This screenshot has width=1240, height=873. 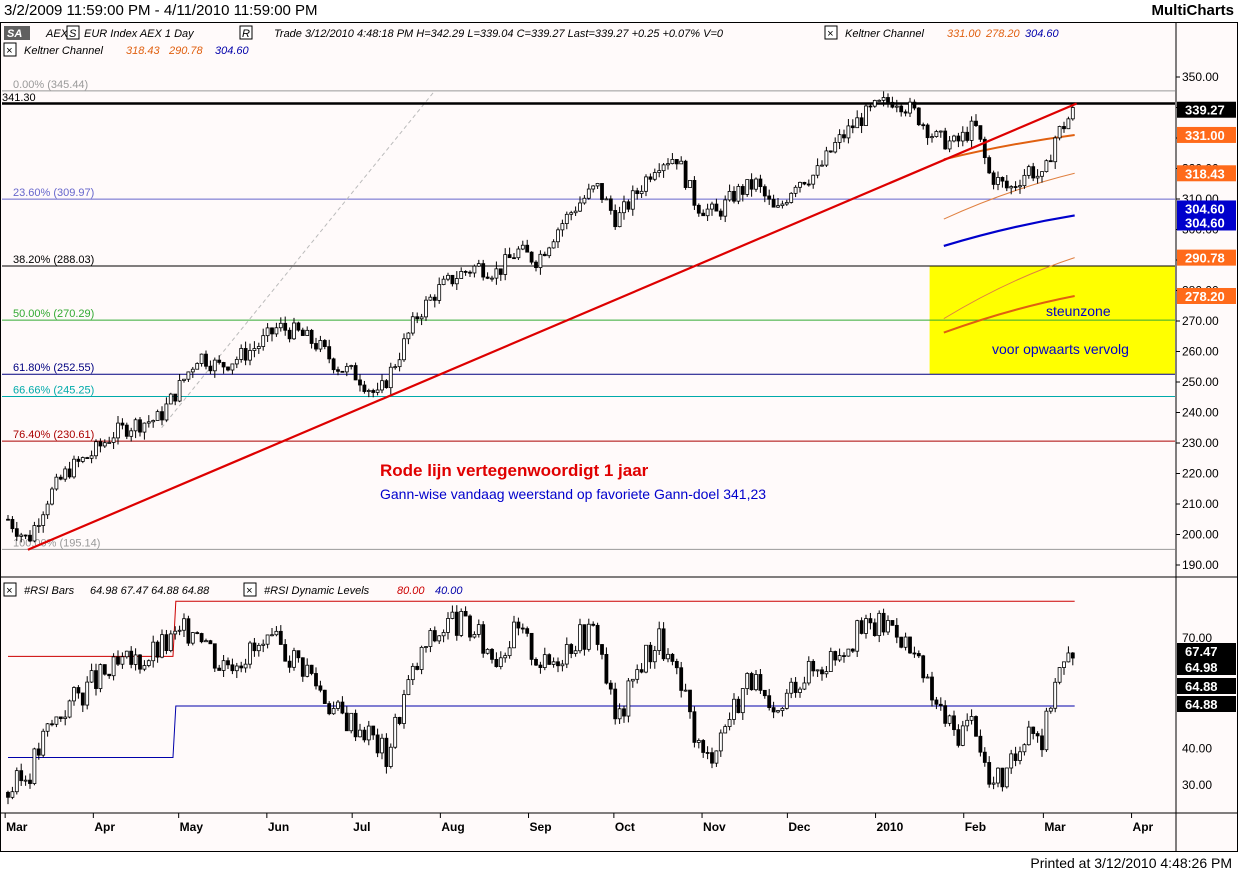 What do you see at coordinates (10, 589) in the screenshot?
I see `rsi-bars-close-icon` at bounding box center [10, 589].